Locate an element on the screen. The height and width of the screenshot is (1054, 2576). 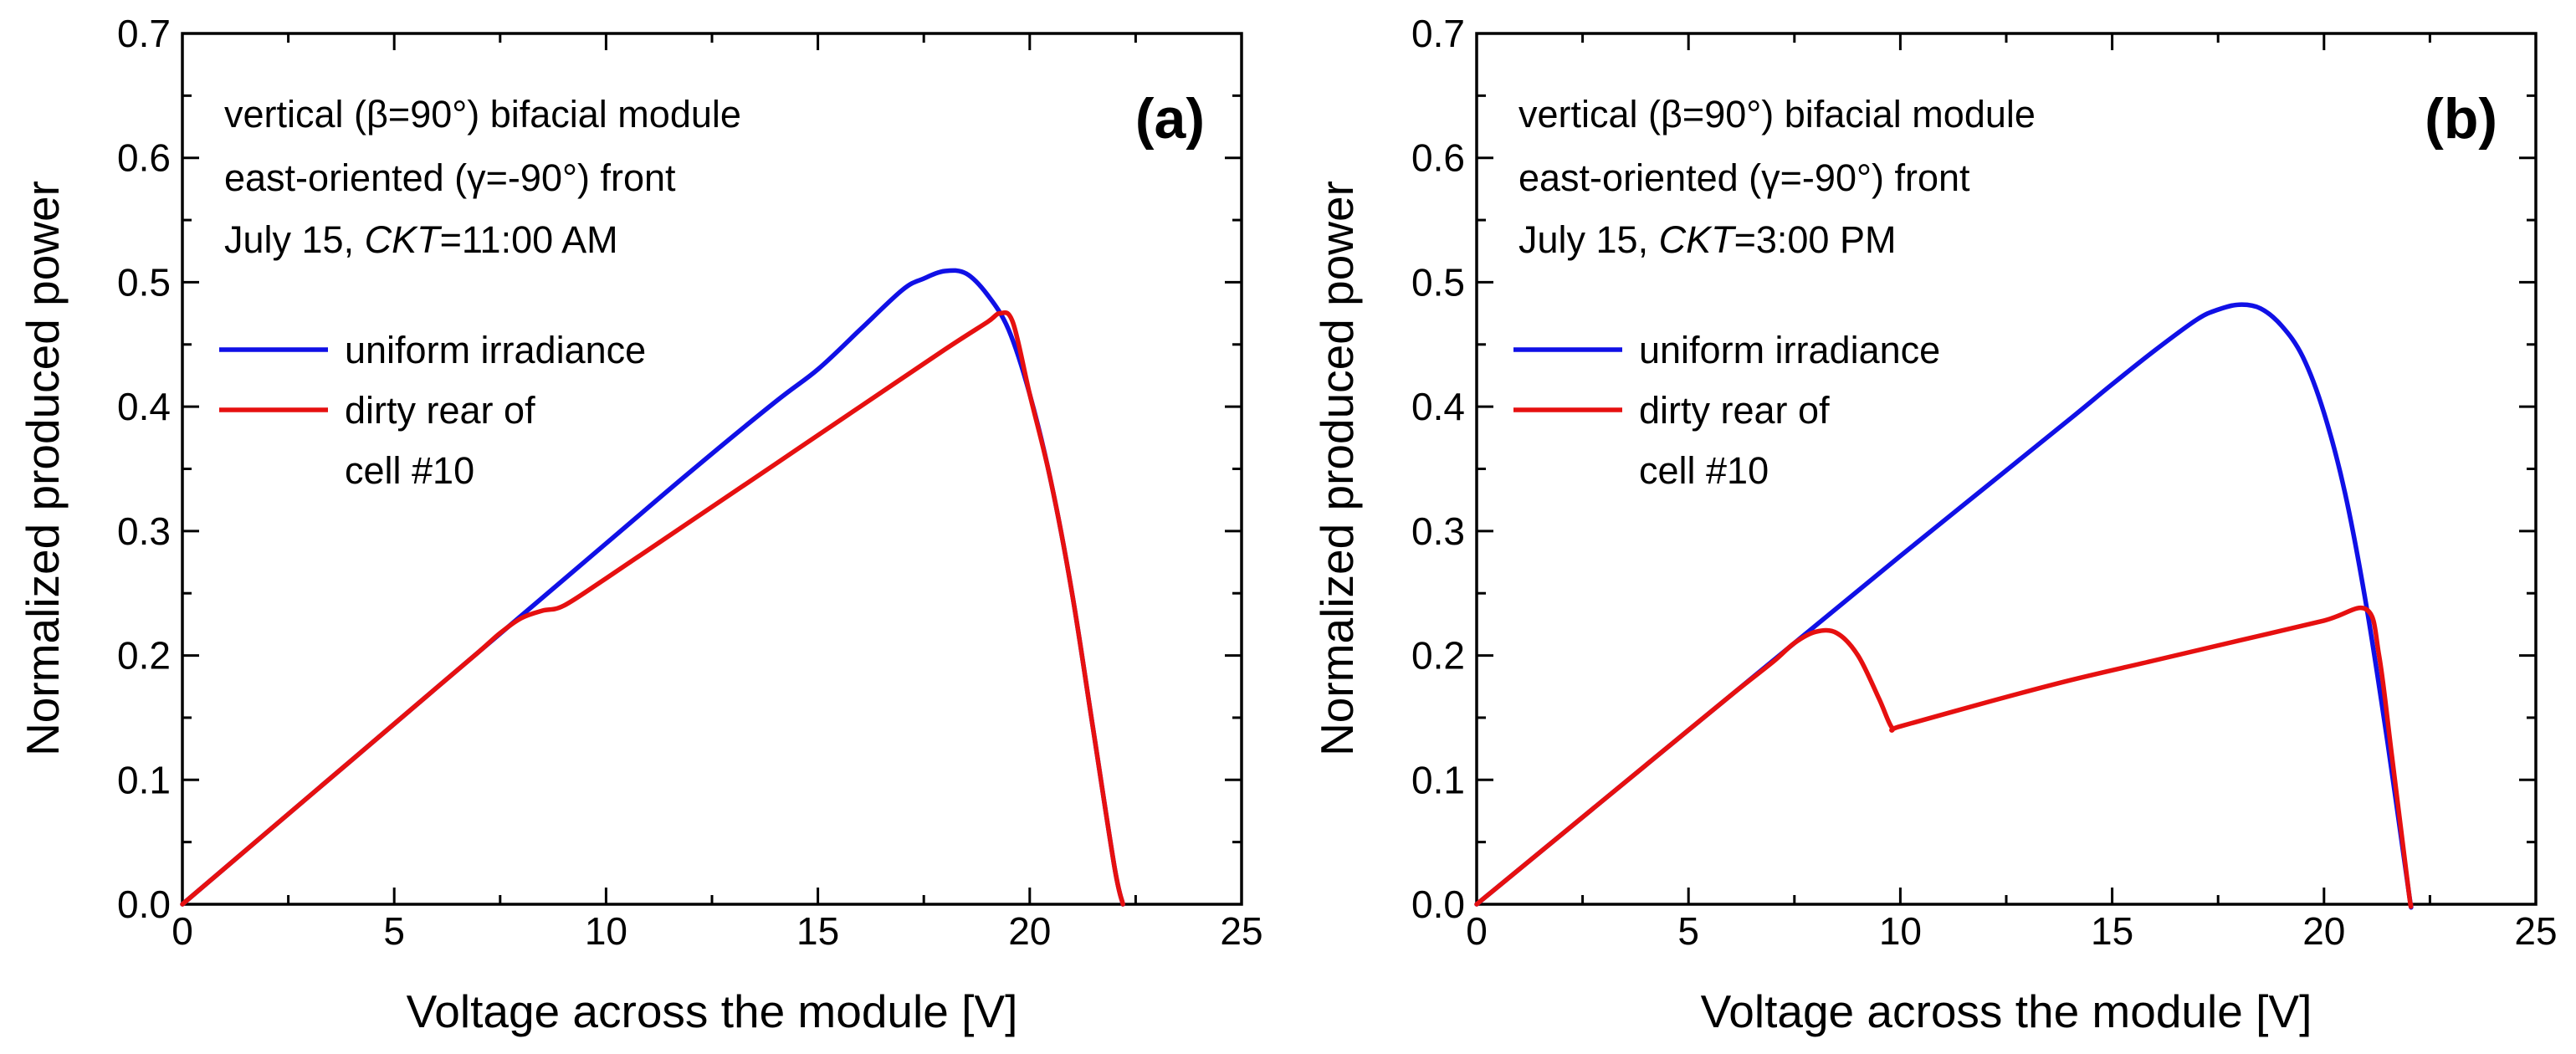
legend-label-dirty-line1-b: dirty rear of is located at coordinates (1735, 410).